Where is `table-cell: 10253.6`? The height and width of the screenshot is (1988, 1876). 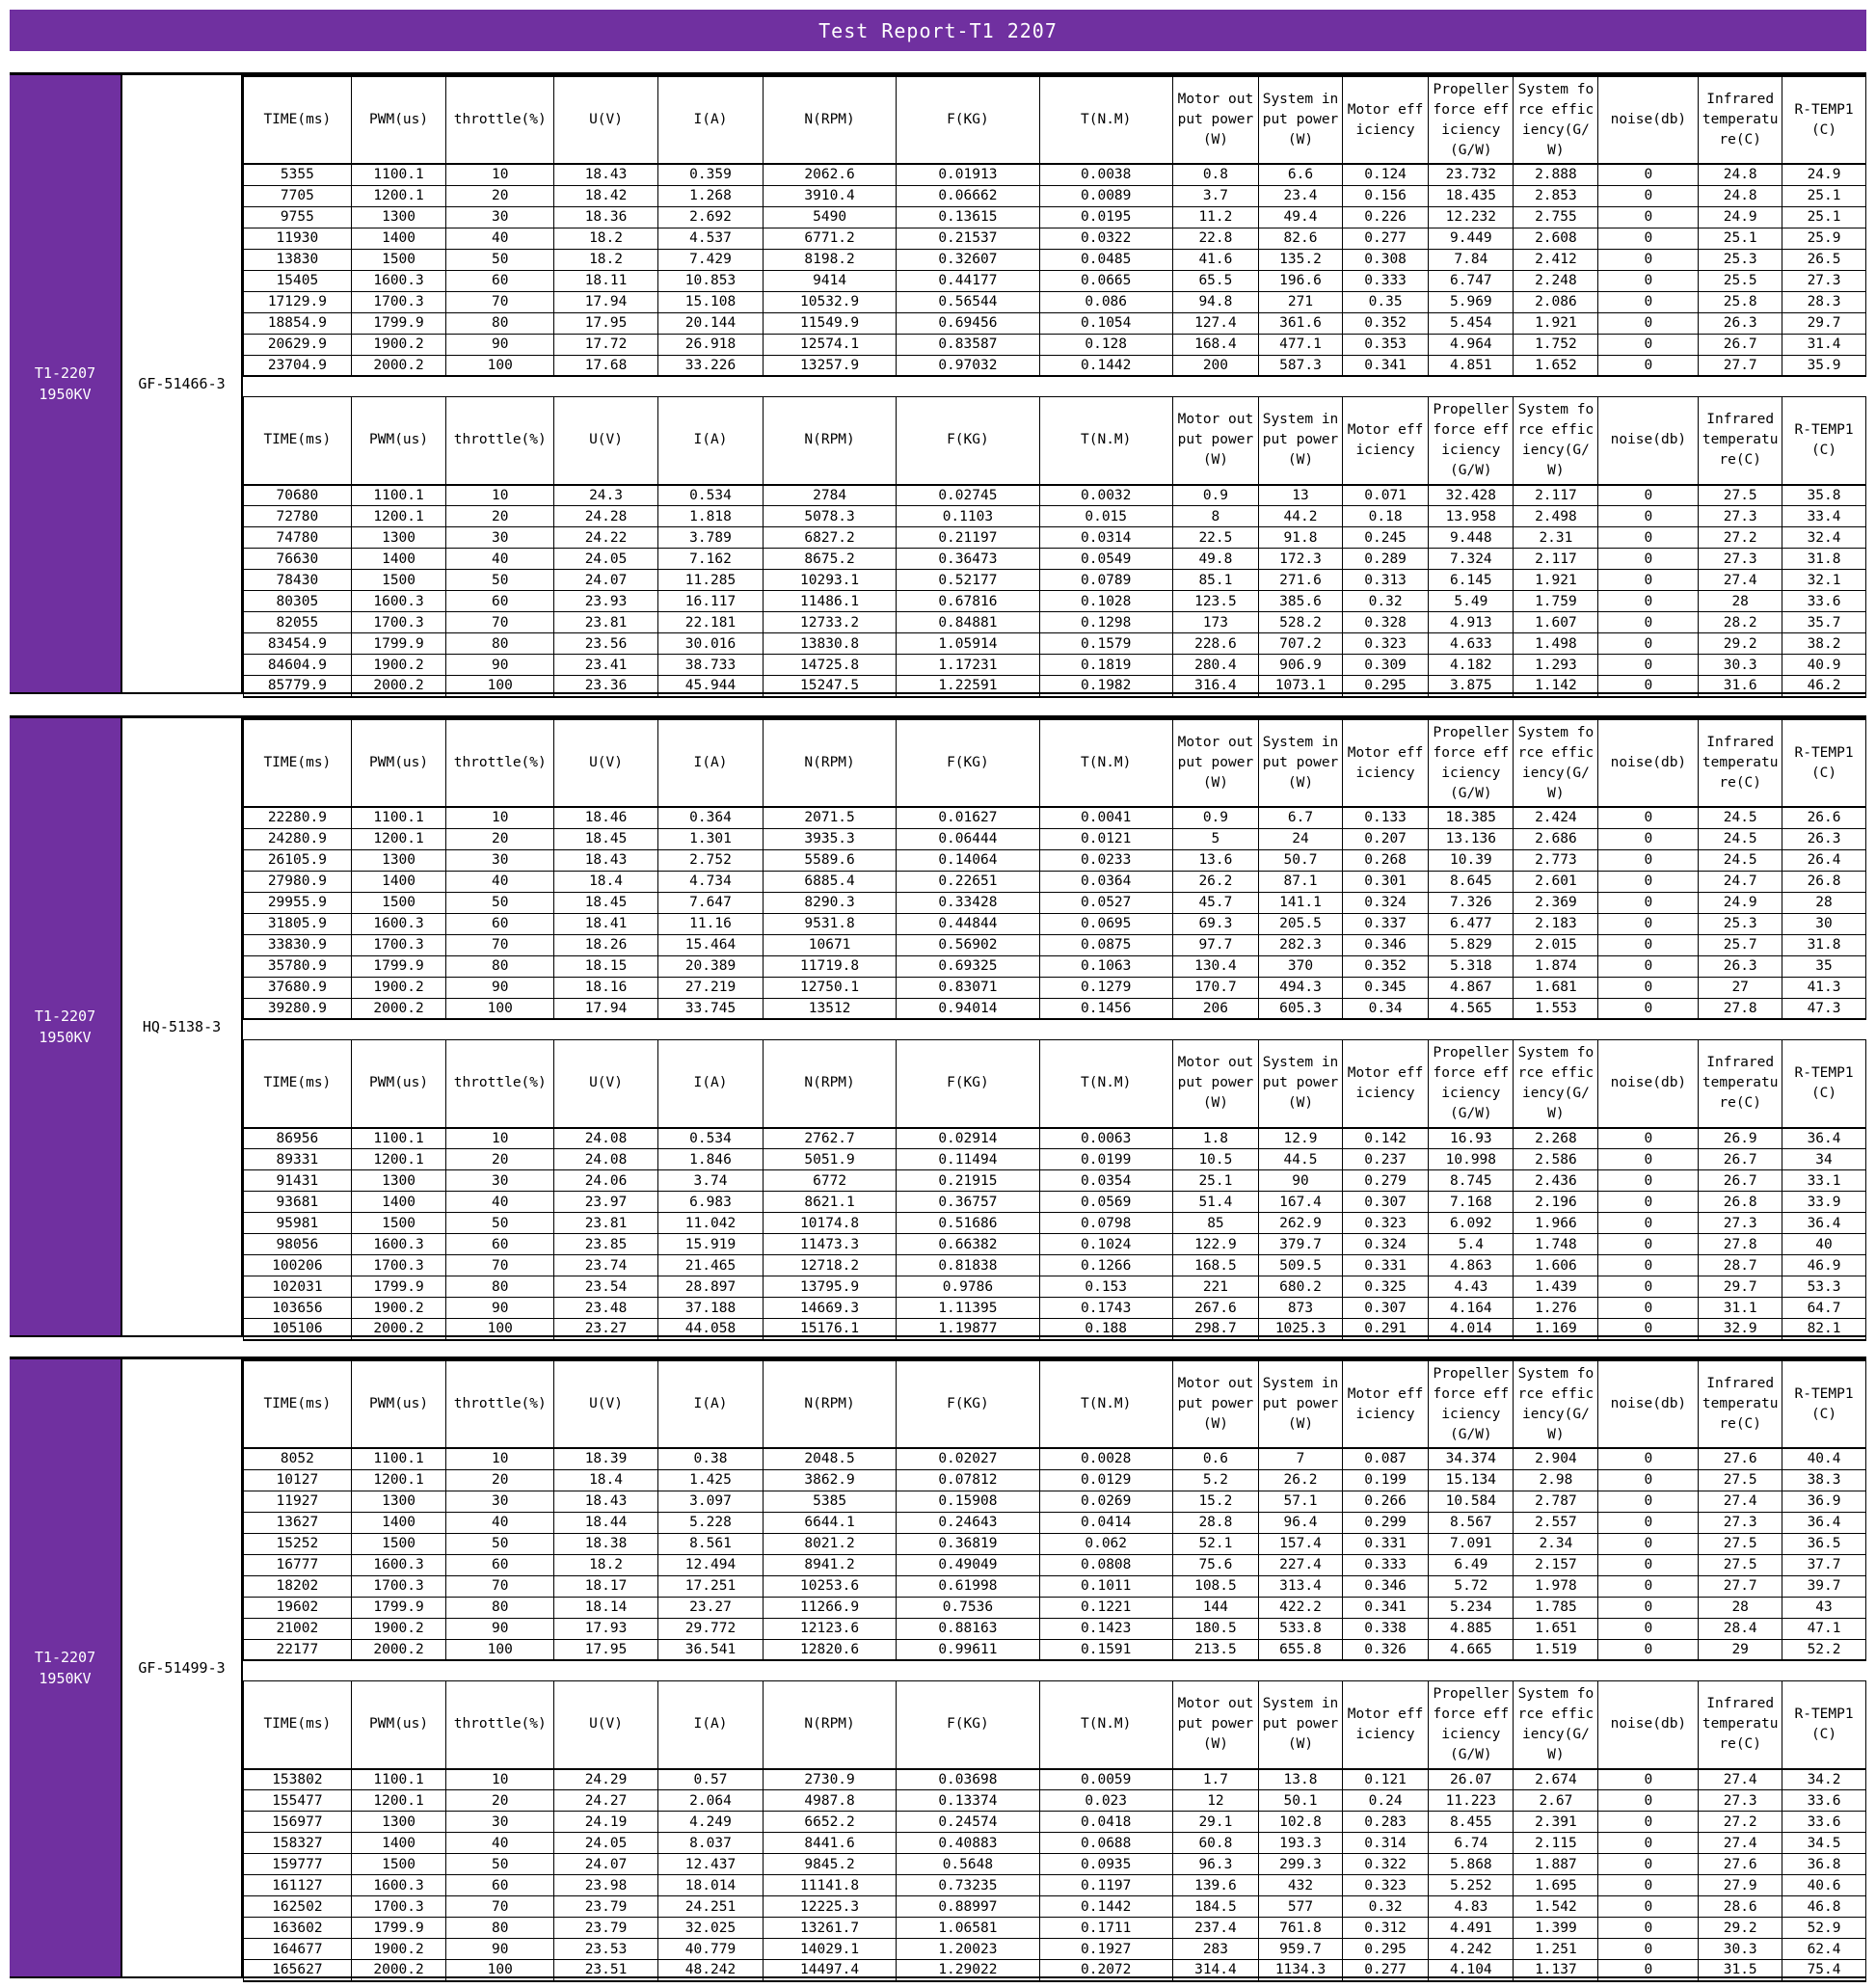 table-cell: 10253.6 is located at coordinates (830, 1586).